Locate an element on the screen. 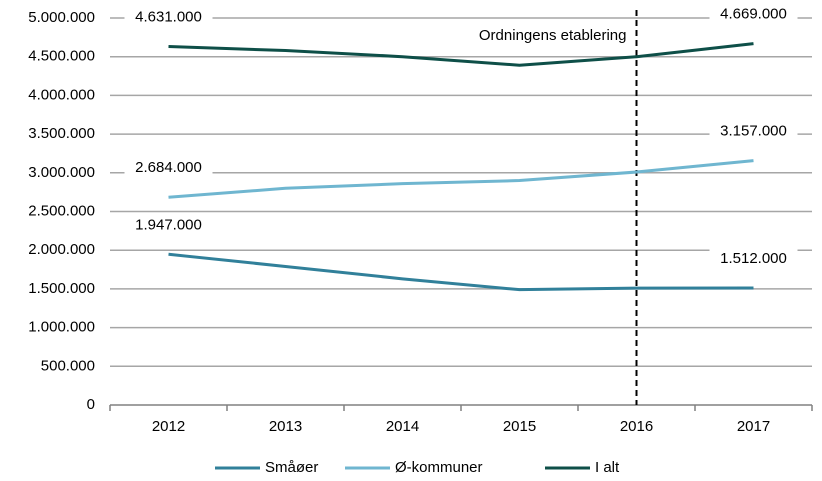 The width and height of the screenshot is (822, 481). data-label: 2.684.000 is located at coordinates (168, 167).